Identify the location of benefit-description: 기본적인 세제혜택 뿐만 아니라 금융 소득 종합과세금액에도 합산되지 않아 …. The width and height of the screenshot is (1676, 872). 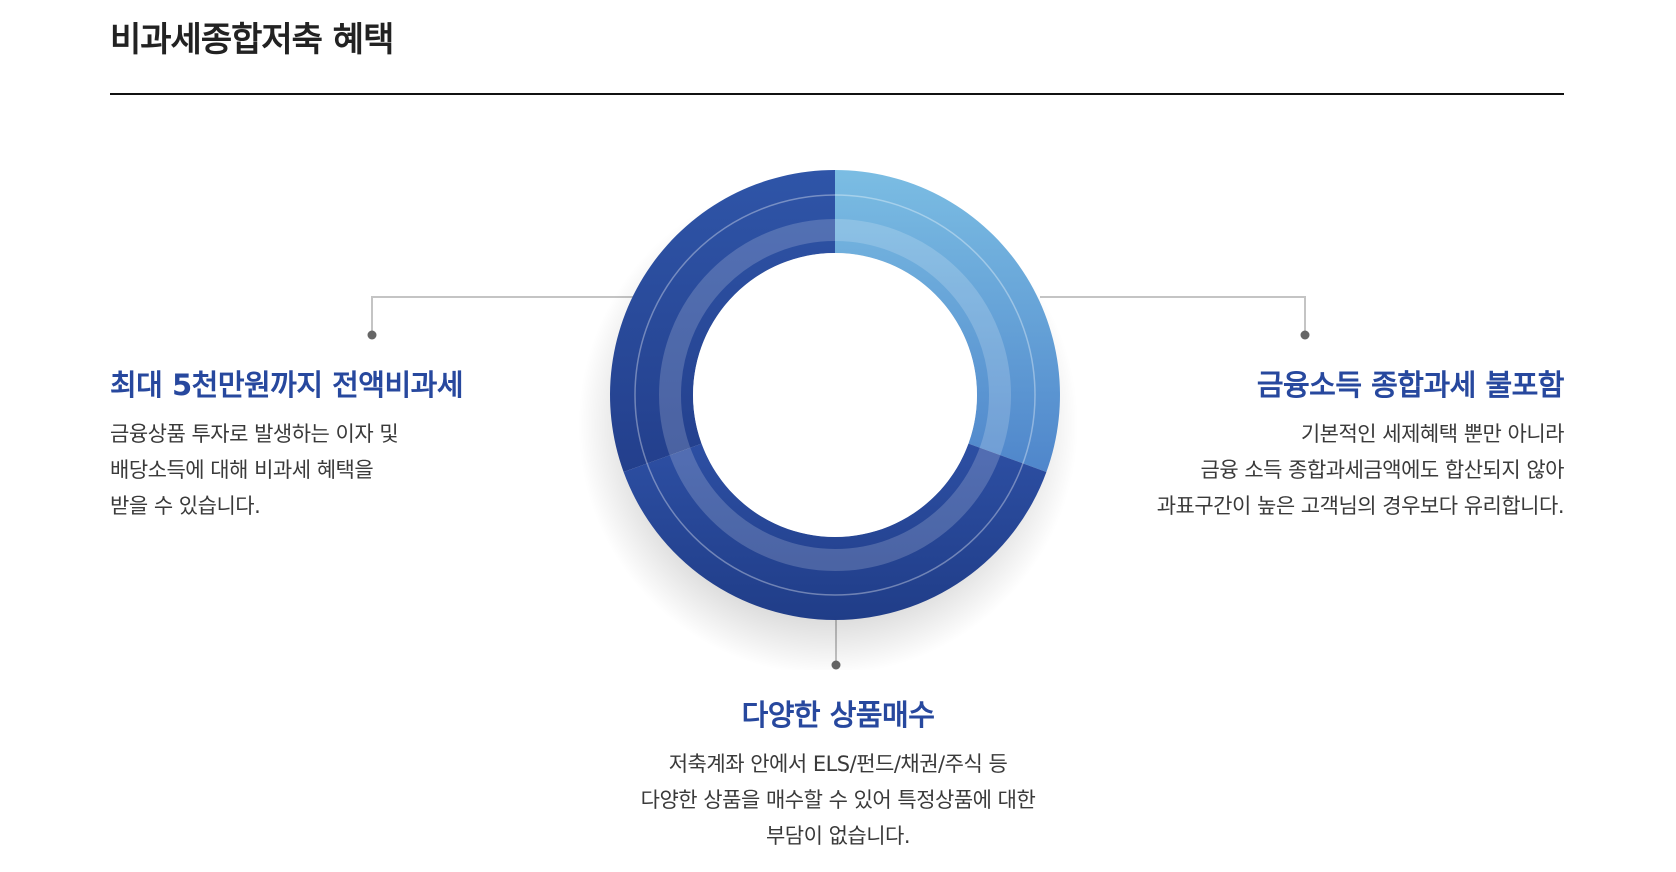
(1360, 470).